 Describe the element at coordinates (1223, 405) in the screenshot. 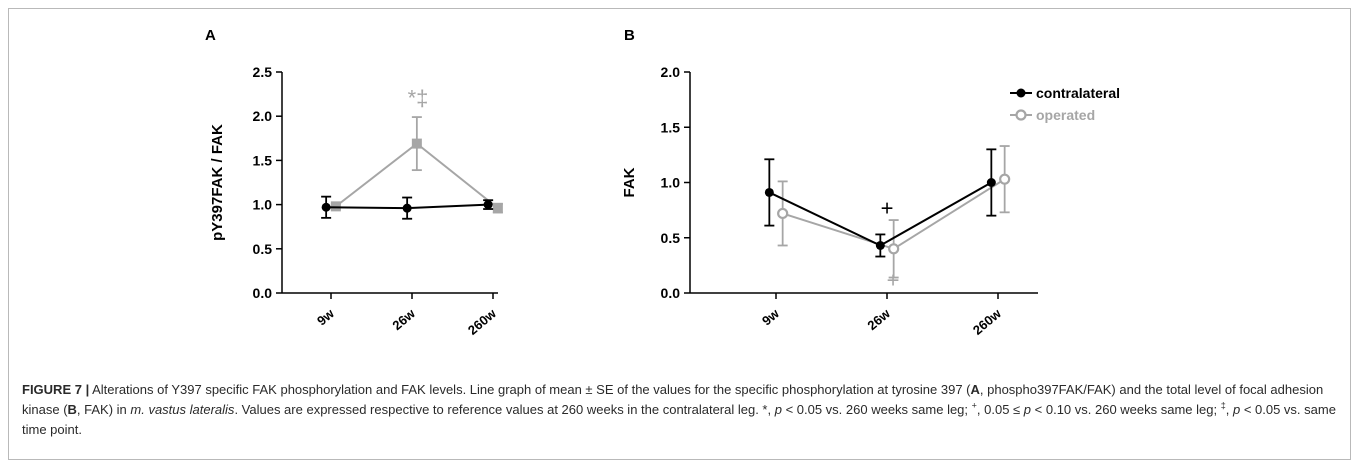

I see `caption-symbol-double-dagger: ‡` at that location.